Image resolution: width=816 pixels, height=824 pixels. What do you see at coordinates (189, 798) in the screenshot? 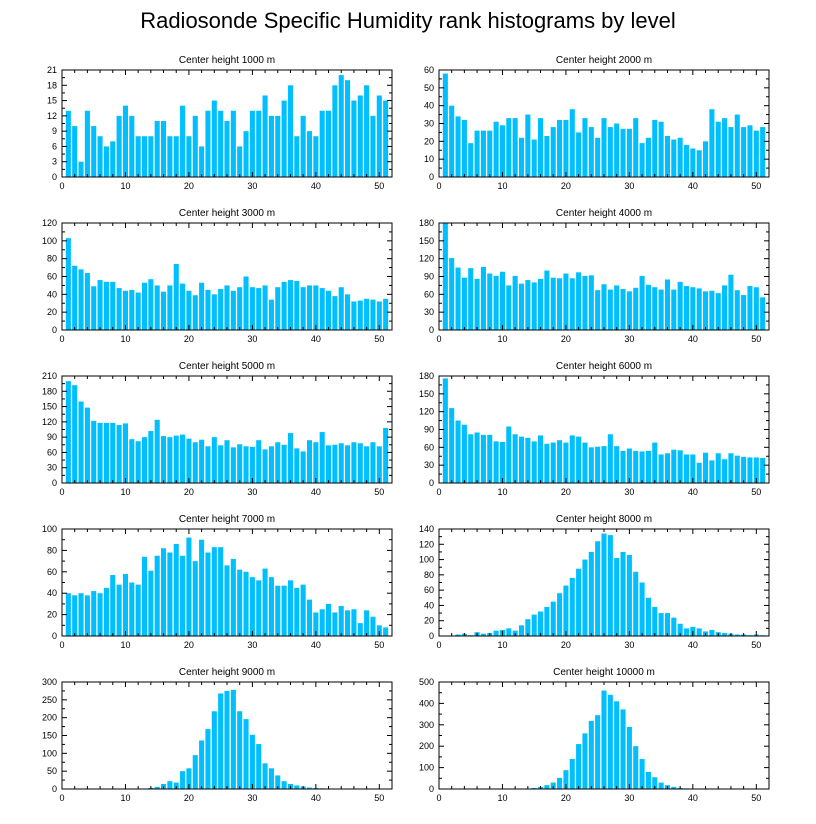
I see `x-tick-label: 20` at bounding box center [189, 798].